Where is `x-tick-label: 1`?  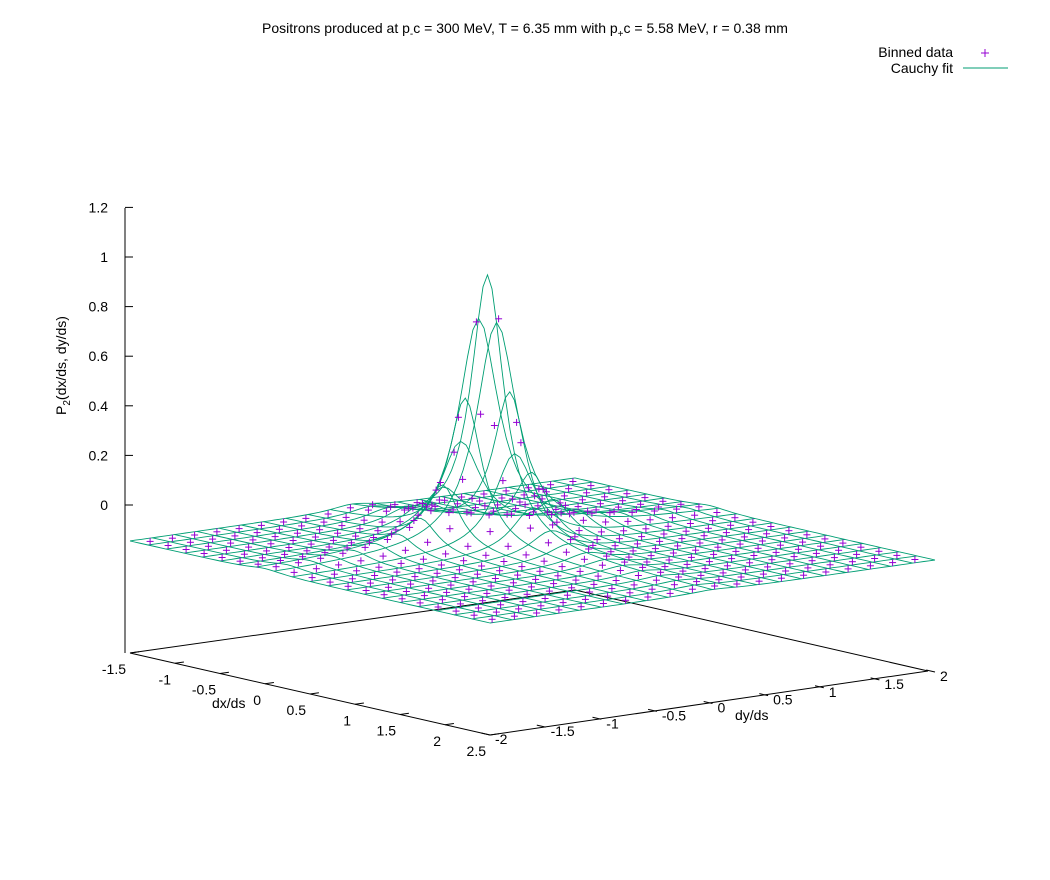
x-tick-label: 1 is located at coordinates (347, 720).